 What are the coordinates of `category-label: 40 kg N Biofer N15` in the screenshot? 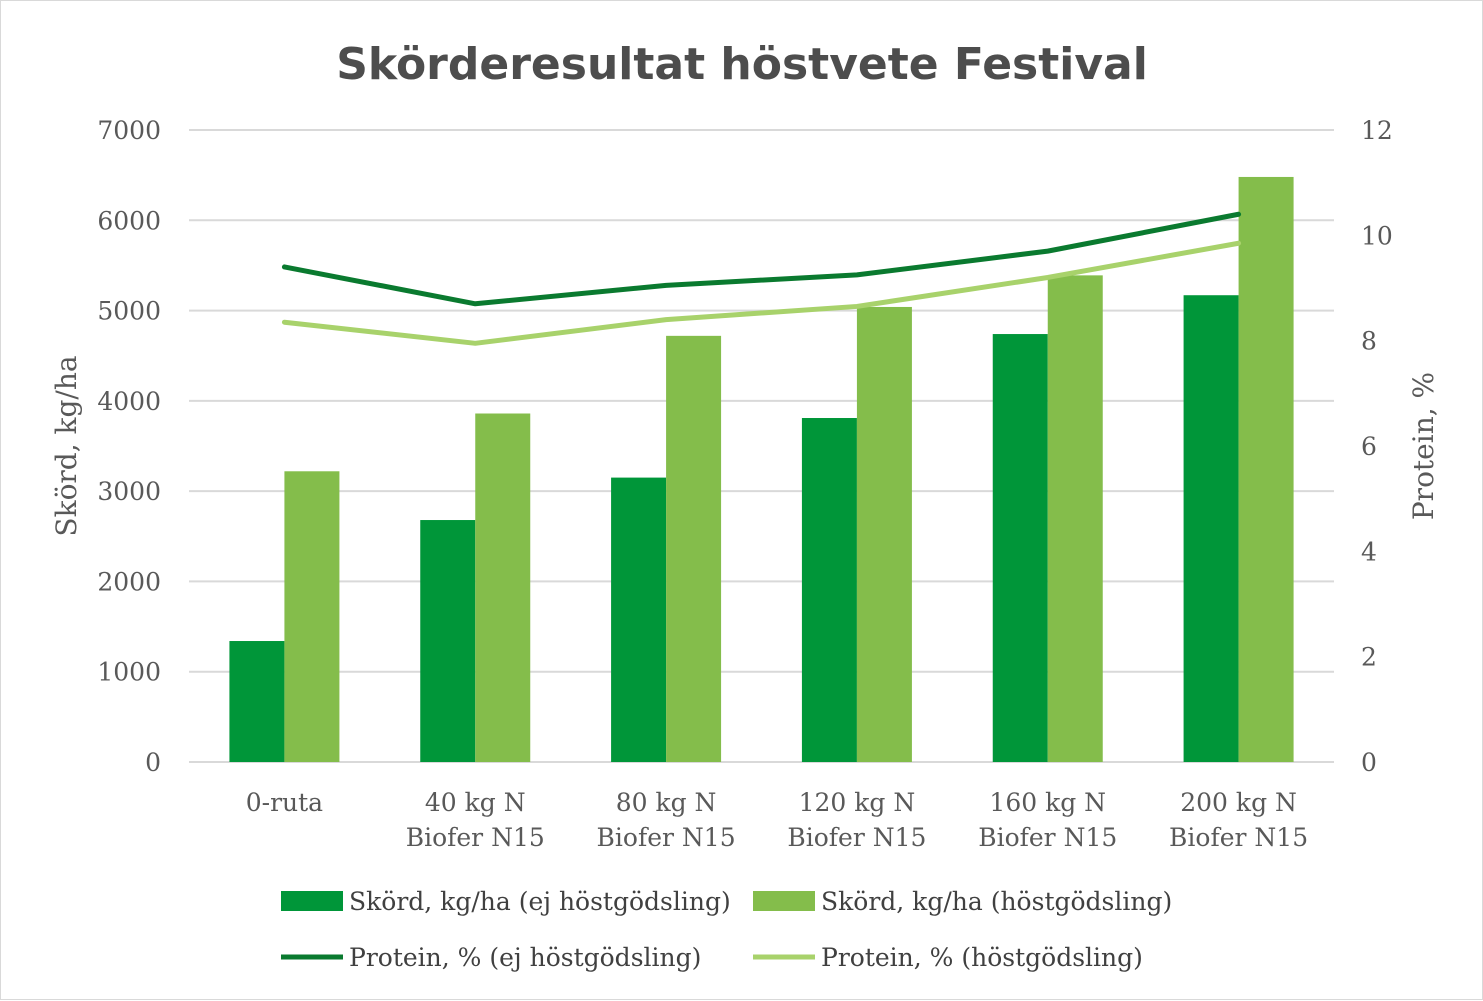 It's located at (475, 820).